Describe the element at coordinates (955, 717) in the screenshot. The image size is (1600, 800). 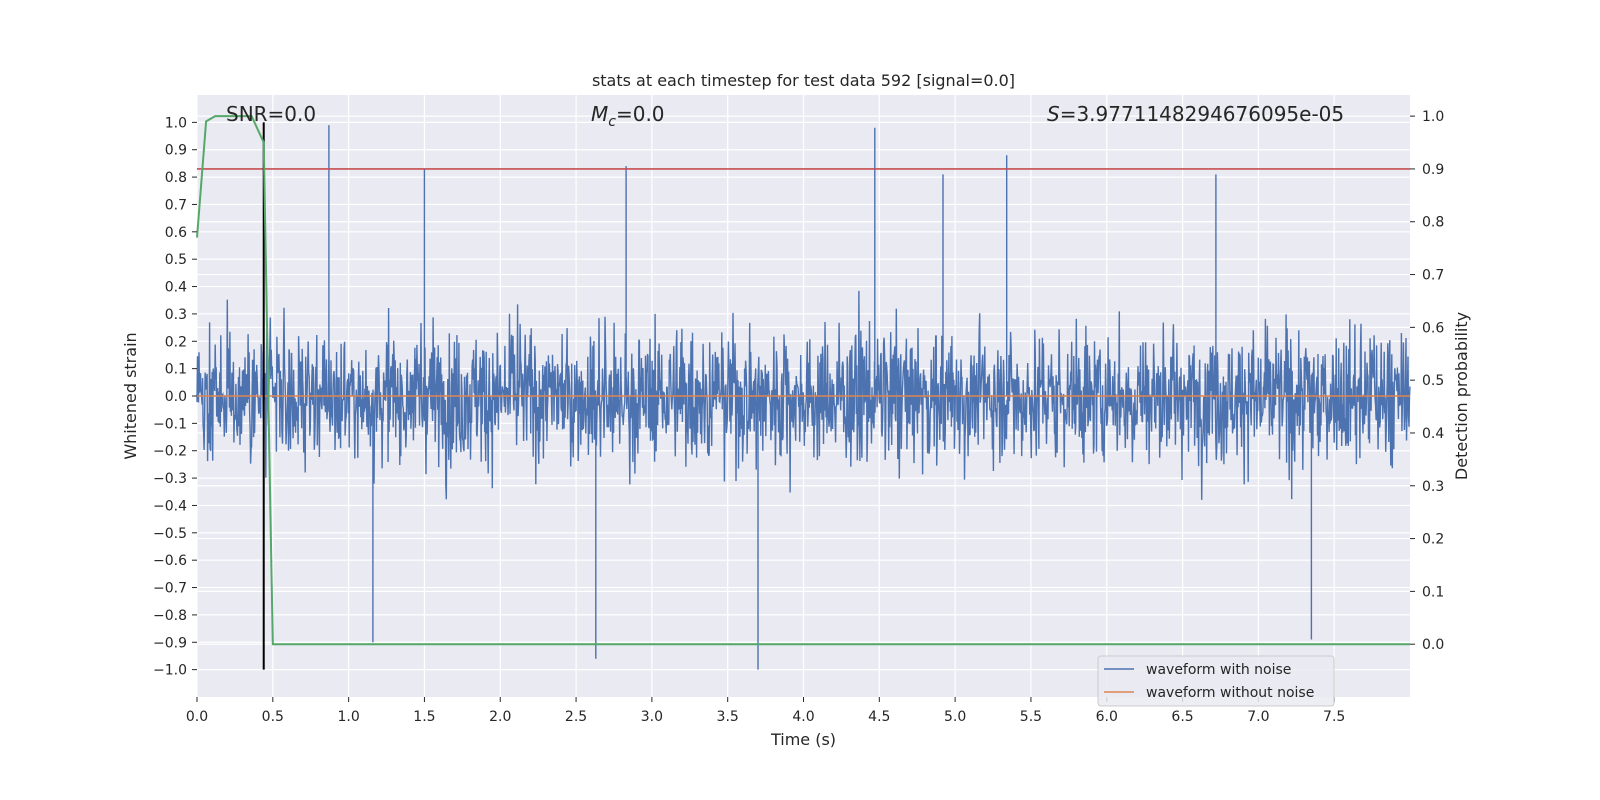
I see `x-tick-label: 5.0` at that location.